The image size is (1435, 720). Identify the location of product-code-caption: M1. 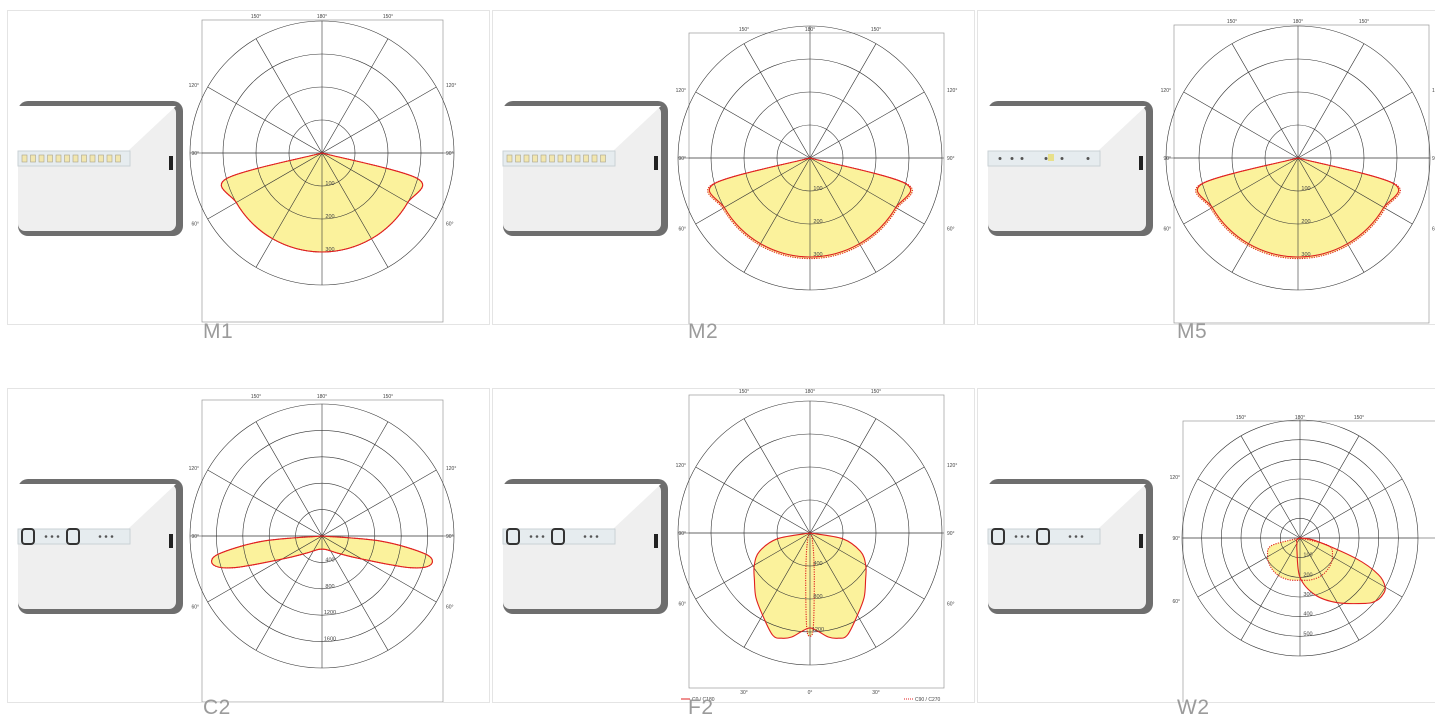
(218, 331).